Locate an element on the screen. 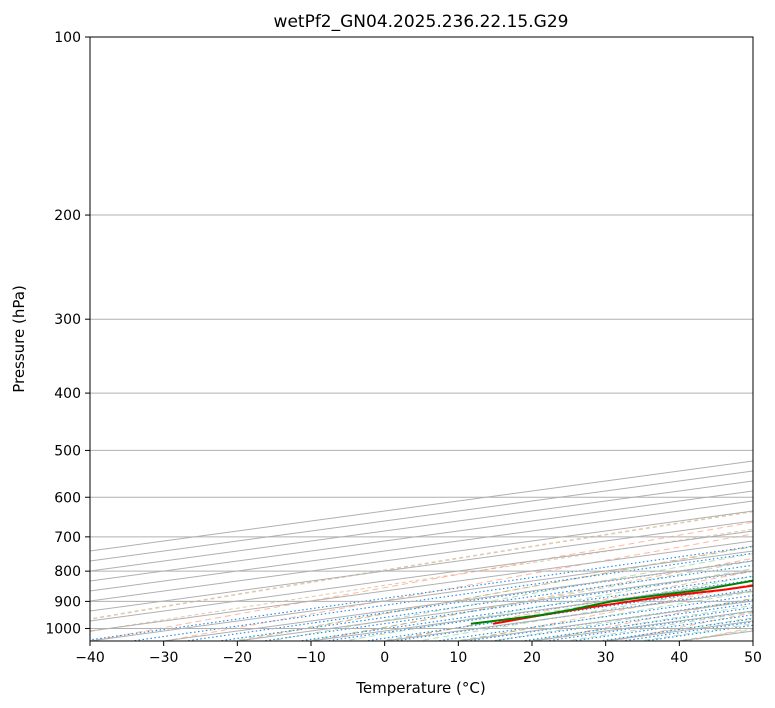 This screenshot has height=708, width=775. y-tick-label: 400 is located at coordinates (67, 394).